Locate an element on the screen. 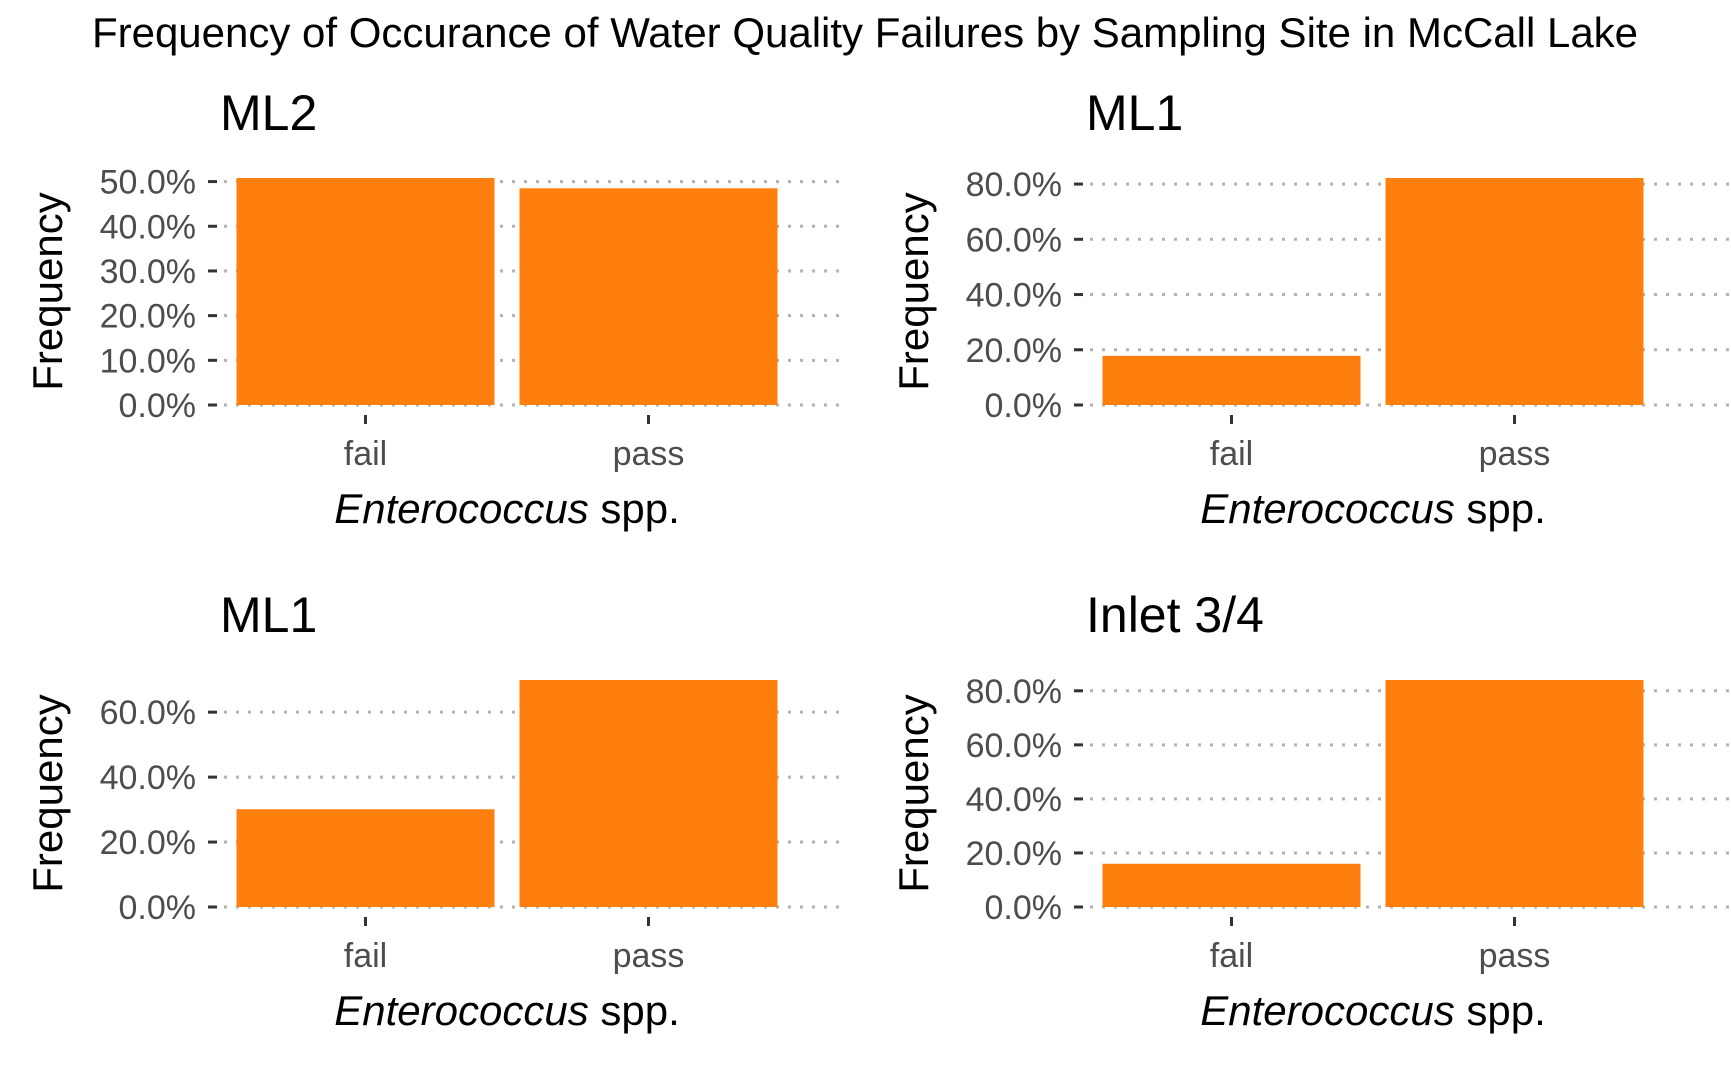 The width and height of the screenshot is (1731, 1069). panel-title: Inlet 3/4 is located at coordinates (1175, 615).